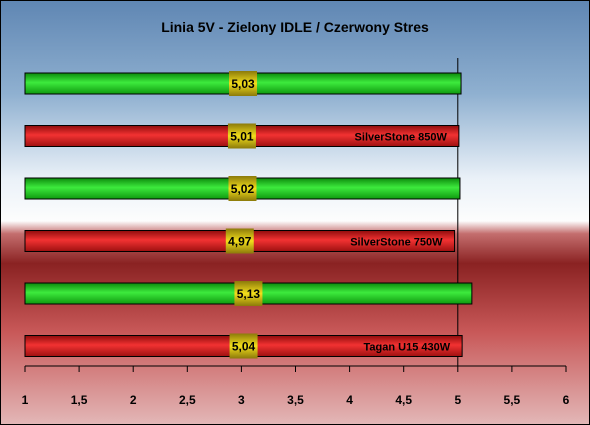 Image resolution: width=590 pixels, height=425 pixels. I want to click on x-tick-label: 1, so click(25, 400).